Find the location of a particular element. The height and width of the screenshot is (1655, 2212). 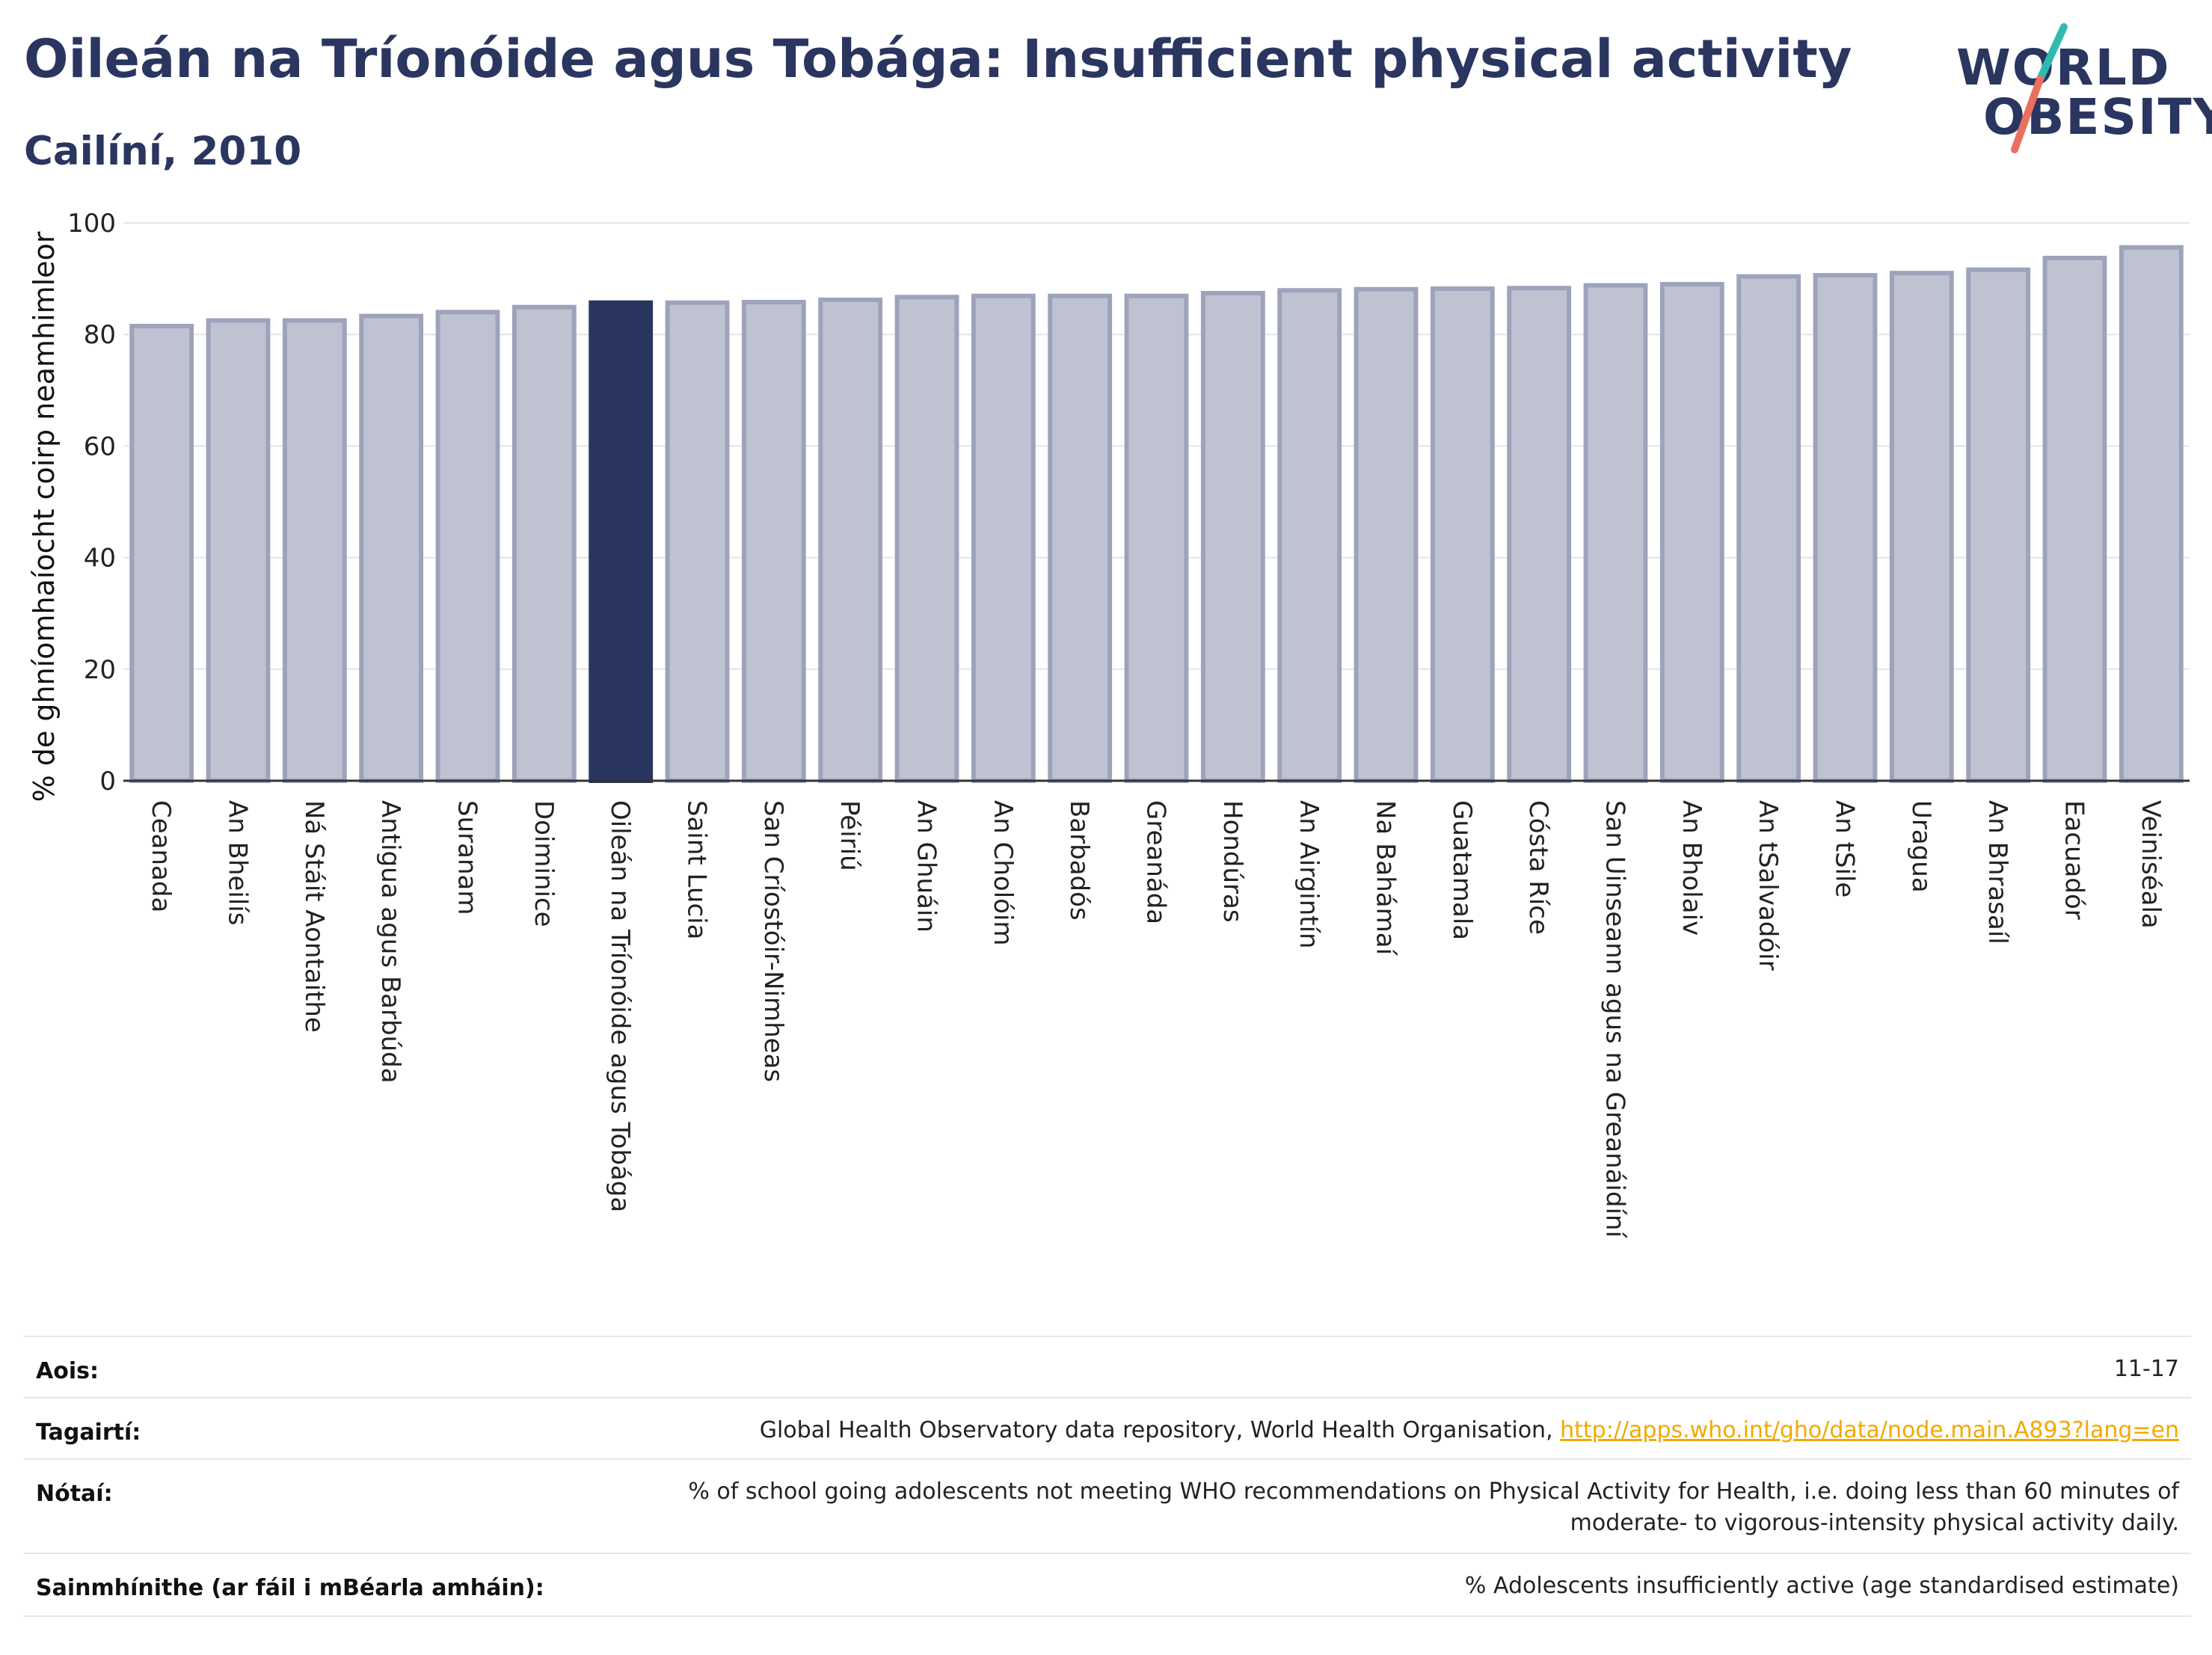

x-tick-label: An Bholaiv is located at coordinates (1691, 868).